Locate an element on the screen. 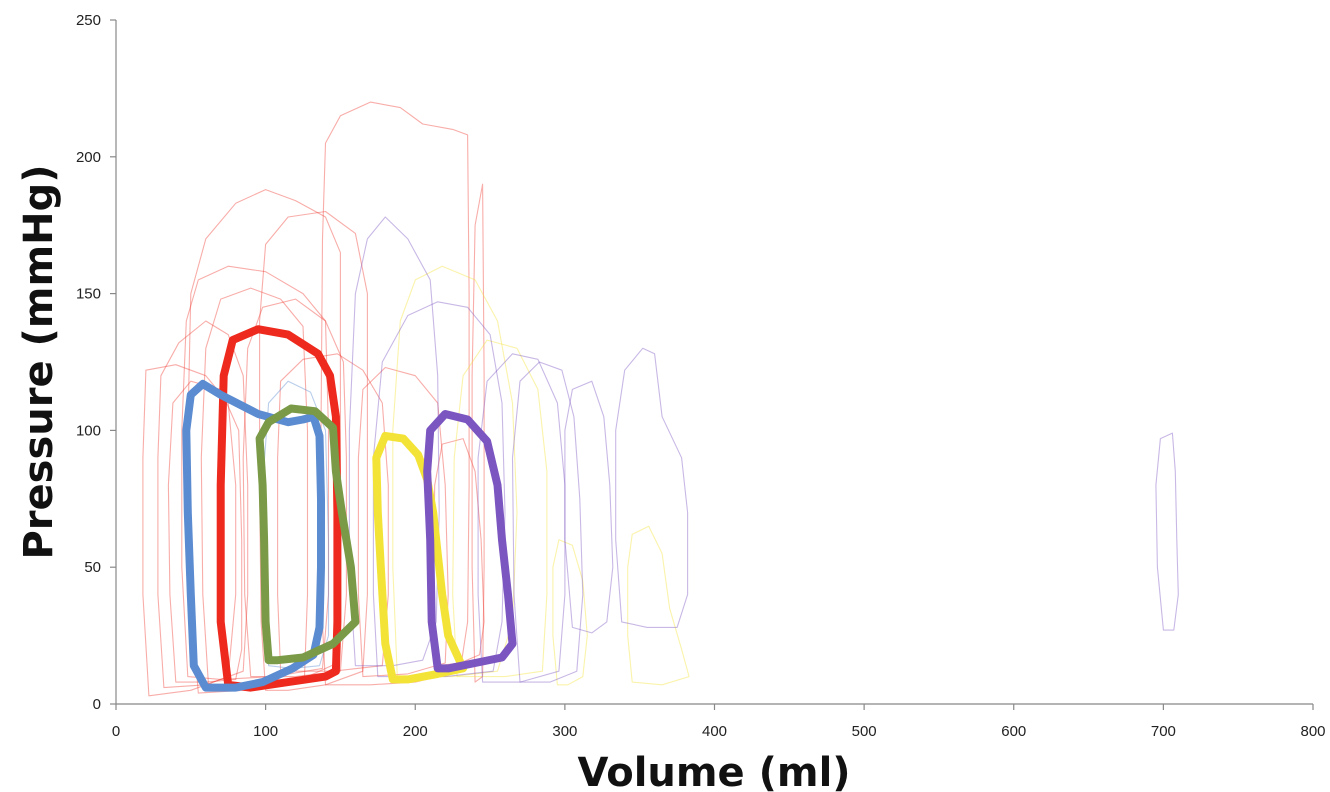 This screenshot has height=792, width=1330. x-tick-label: 0 is located at coordinates (116, 731).